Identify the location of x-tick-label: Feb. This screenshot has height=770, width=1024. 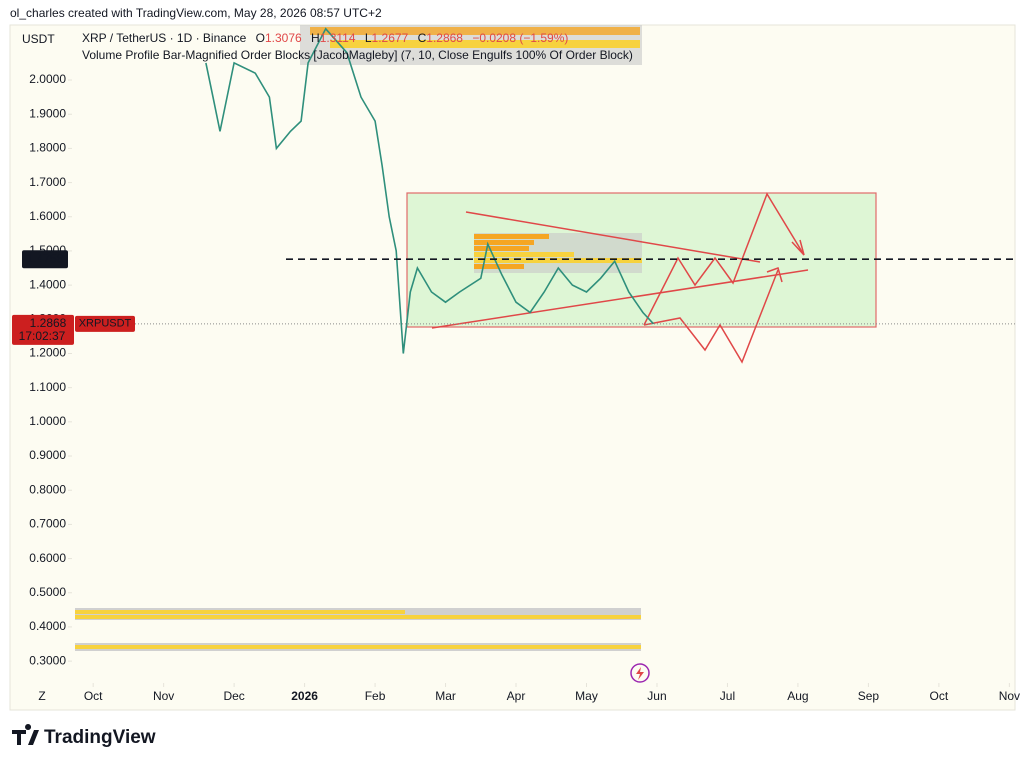
(375, 696).